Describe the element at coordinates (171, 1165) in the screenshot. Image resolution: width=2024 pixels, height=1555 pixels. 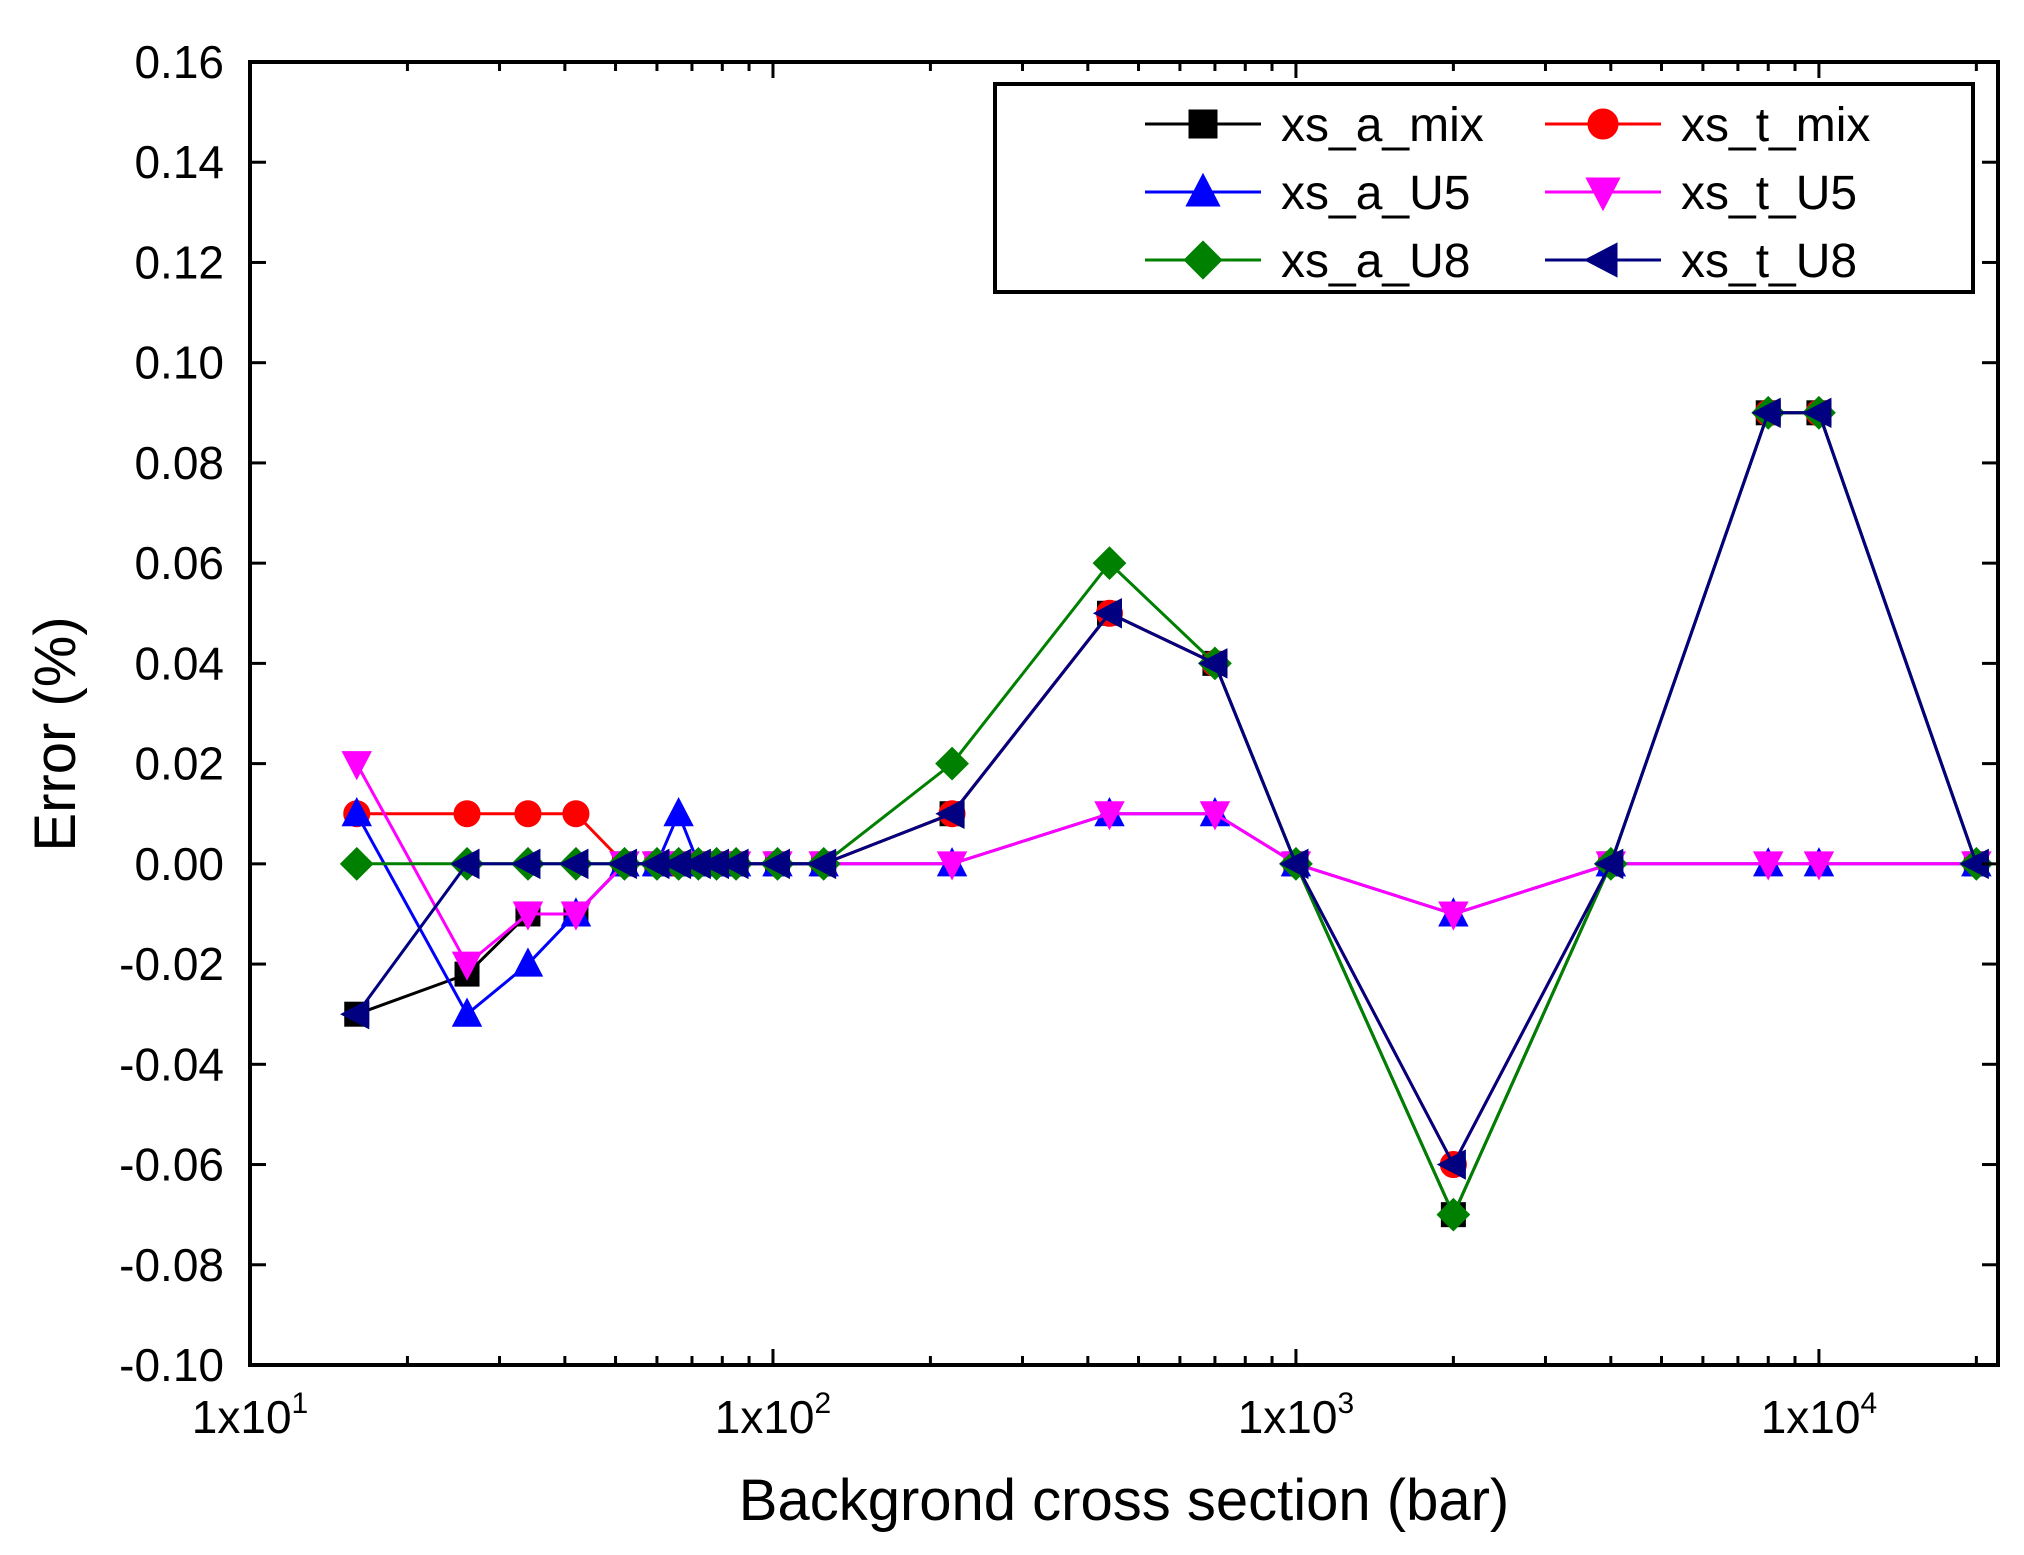
I see `y-tick-label: -0.06` at that location.